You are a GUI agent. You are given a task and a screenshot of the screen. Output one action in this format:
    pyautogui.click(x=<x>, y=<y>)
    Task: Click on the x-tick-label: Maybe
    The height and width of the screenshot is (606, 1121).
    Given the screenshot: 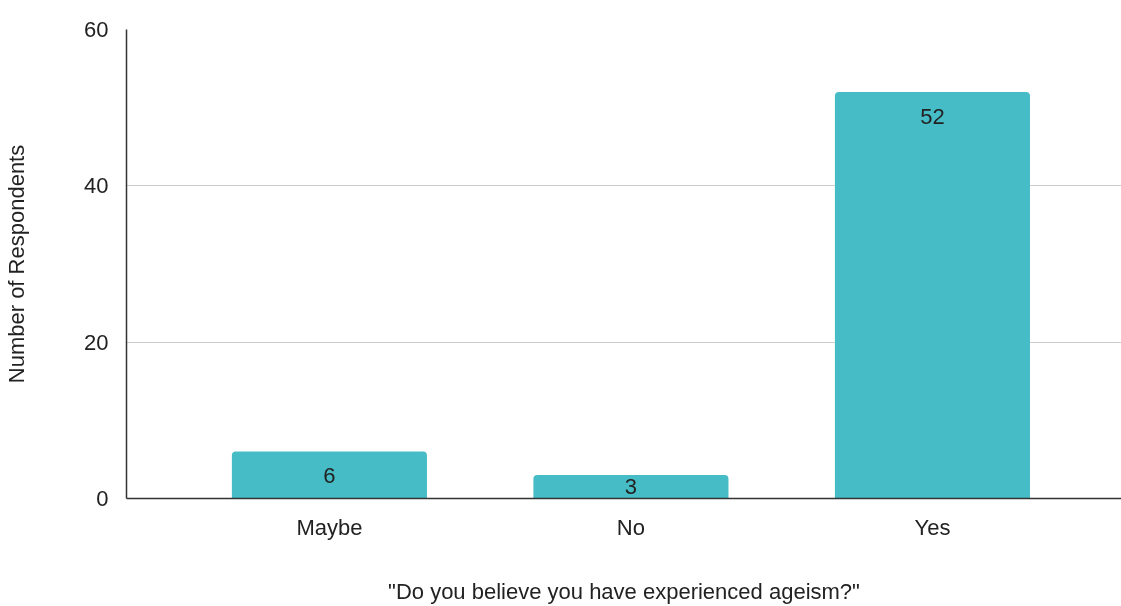 What is the action you would take?
    pyautogui.click(x=329, y=527)
    